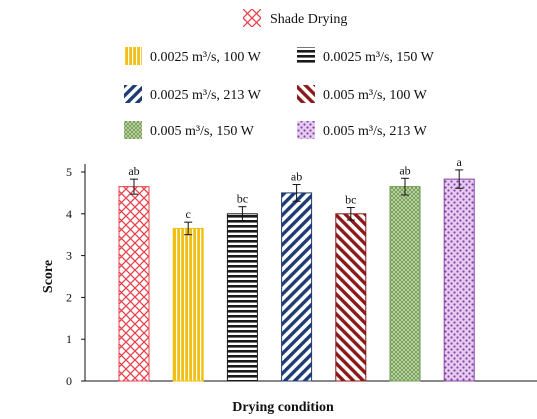 This screenshot has width=537, height=419. I want to click on significance-label: c, so click(188, 214).